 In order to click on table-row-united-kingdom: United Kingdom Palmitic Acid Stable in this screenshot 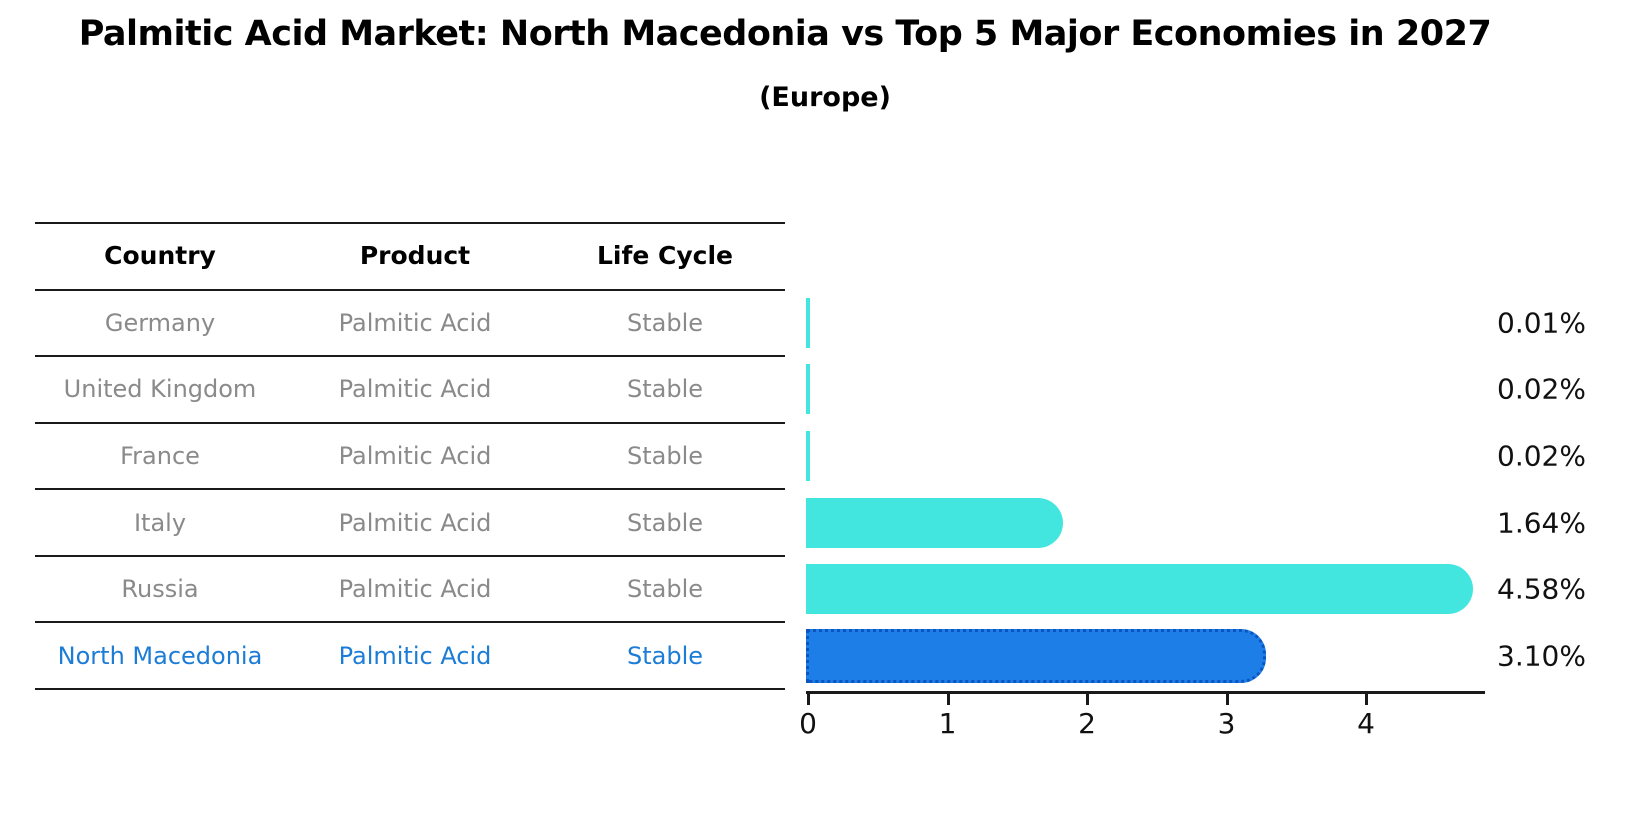, I will do `click(410, 389)`.